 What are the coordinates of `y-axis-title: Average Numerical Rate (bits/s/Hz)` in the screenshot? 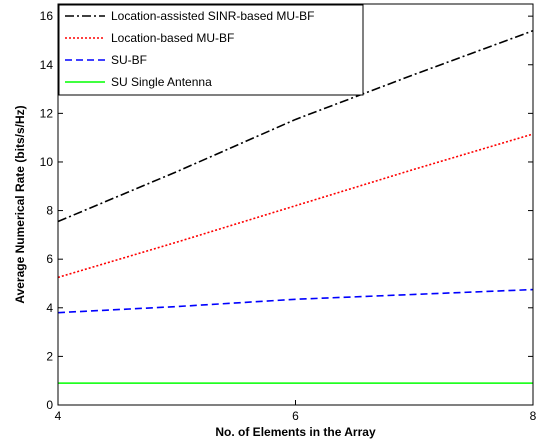 It's located at (20, 204).